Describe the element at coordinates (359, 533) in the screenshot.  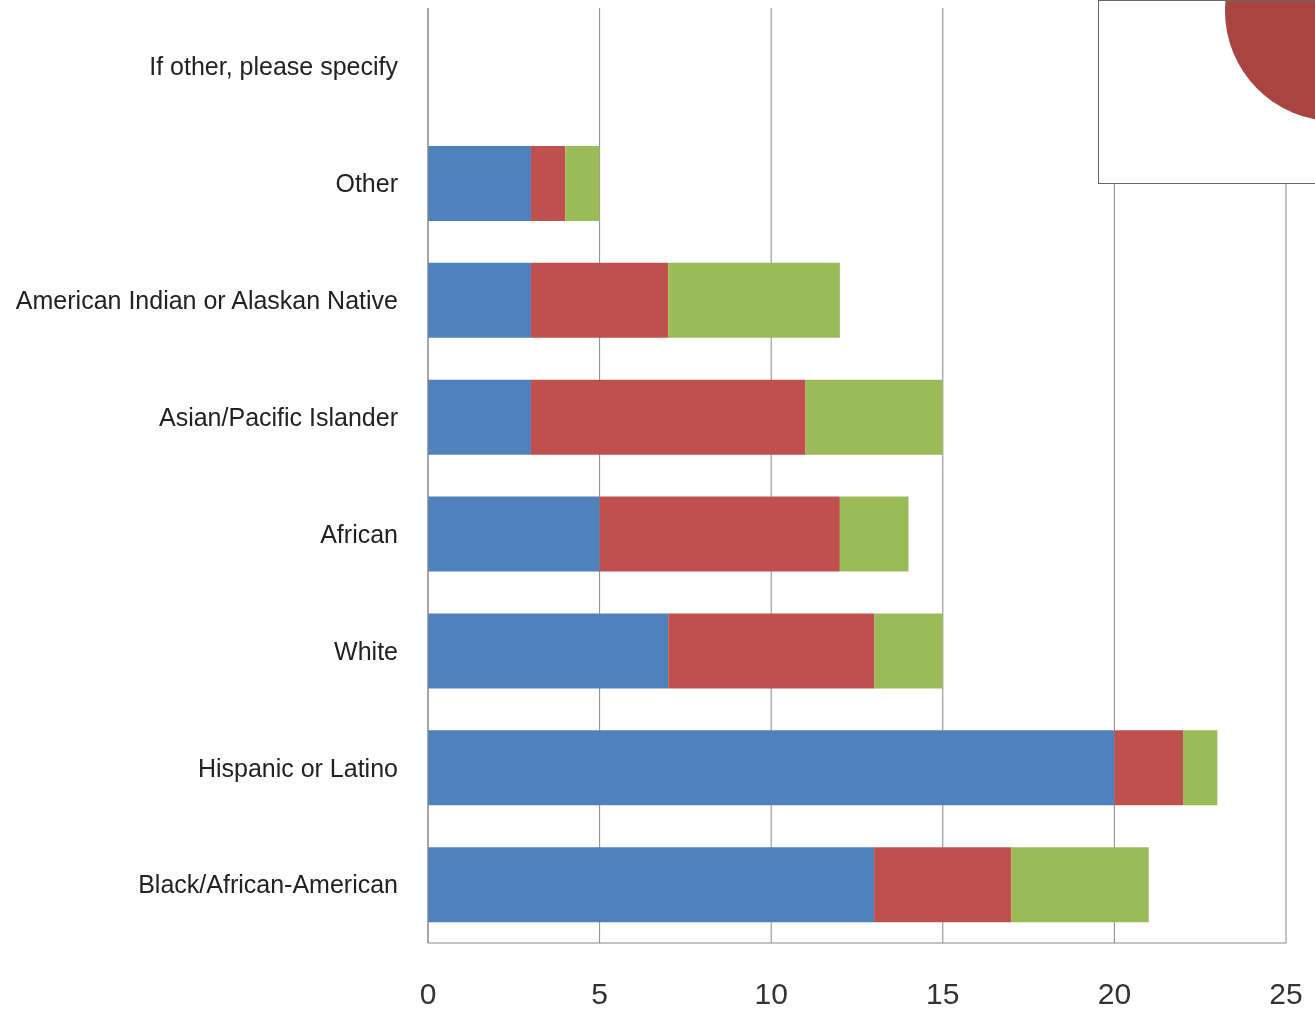
I see `y-tick-label: African` at that location.